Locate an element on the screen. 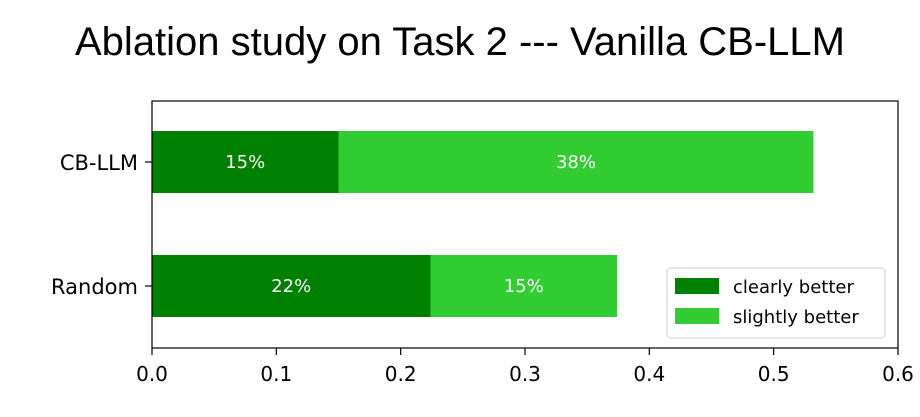  x-tick-label: 0.2 is located at coordinates (401, 374).